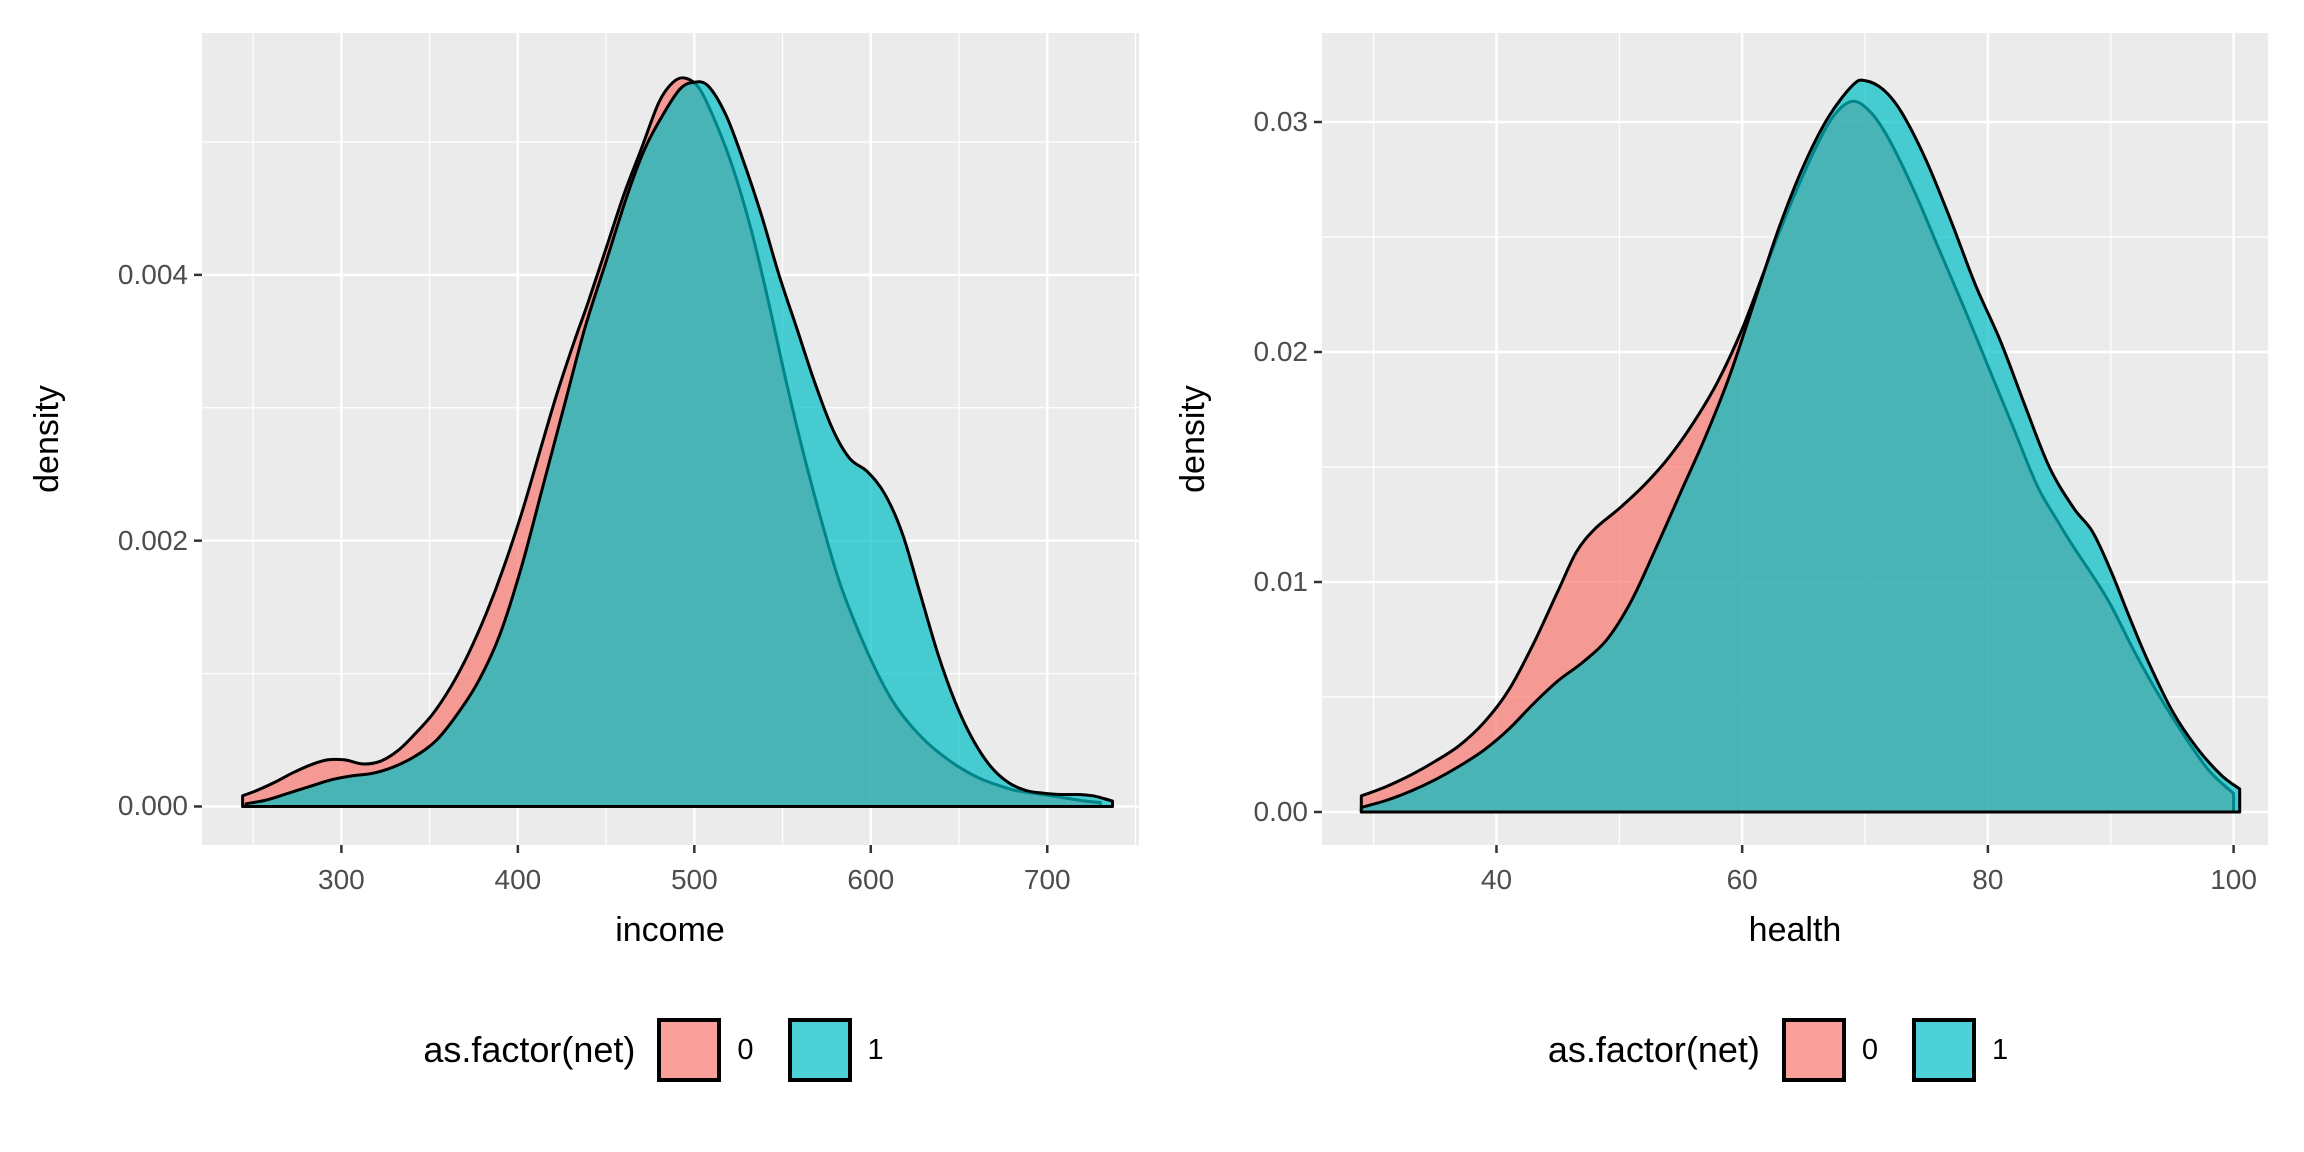 This screenshot has height=1152, width=2304. I want to click on legend-label-net1-right: 1, so click(2000, 1049).